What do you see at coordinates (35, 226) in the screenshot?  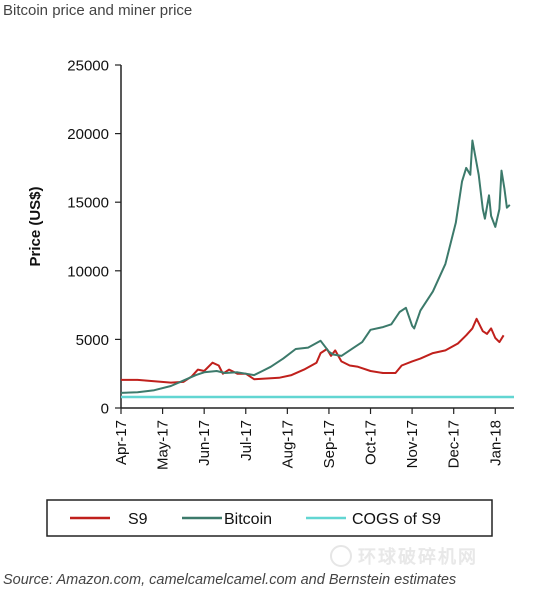 I see `y-axis-label: Price (US$)` at bounding box center [35, 226].